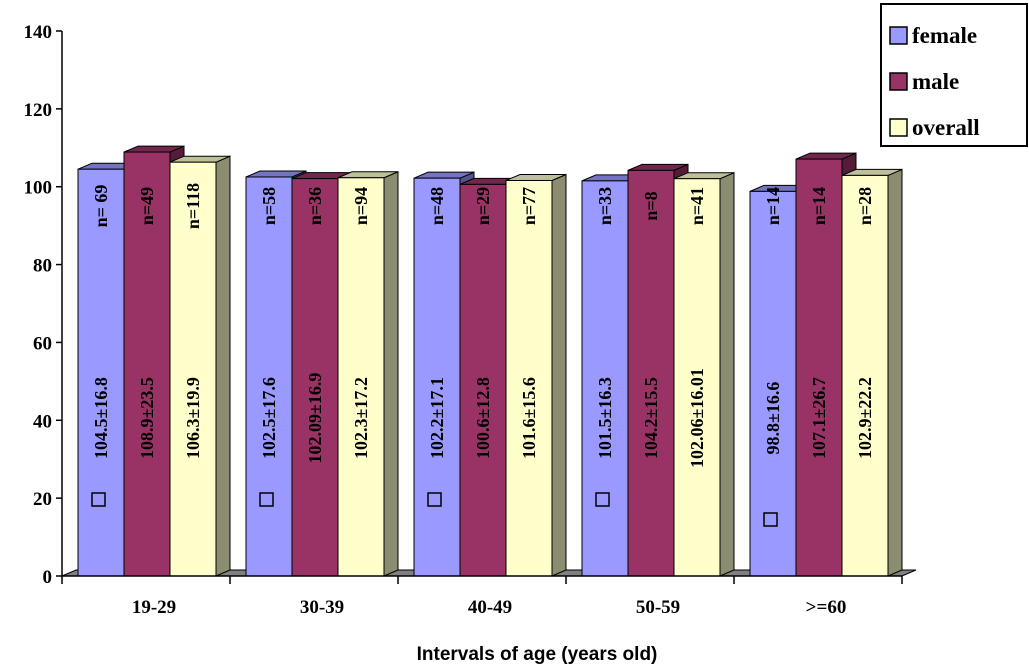 The width and height of the screenshot is (1029, 670). What do you see at coordinates (826, 607) in the screenshot?
I see `x-tick-label: >=60` at bounding box center [826, 607].